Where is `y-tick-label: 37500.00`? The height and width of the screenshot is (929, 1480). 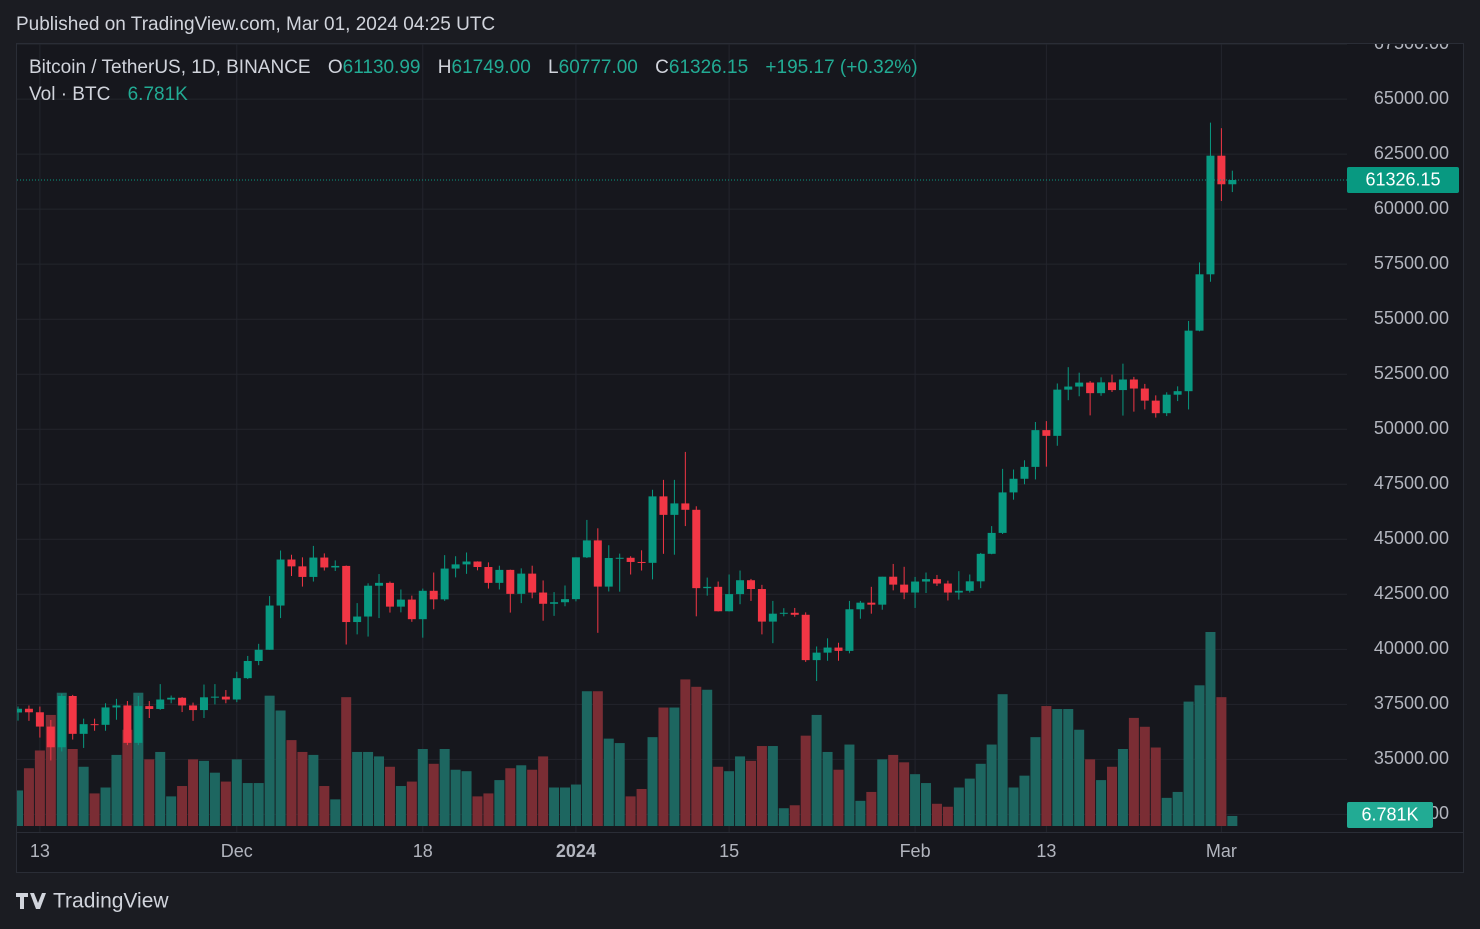 y-tick-label: 37500.00 is located at coordinates (1411, 703).